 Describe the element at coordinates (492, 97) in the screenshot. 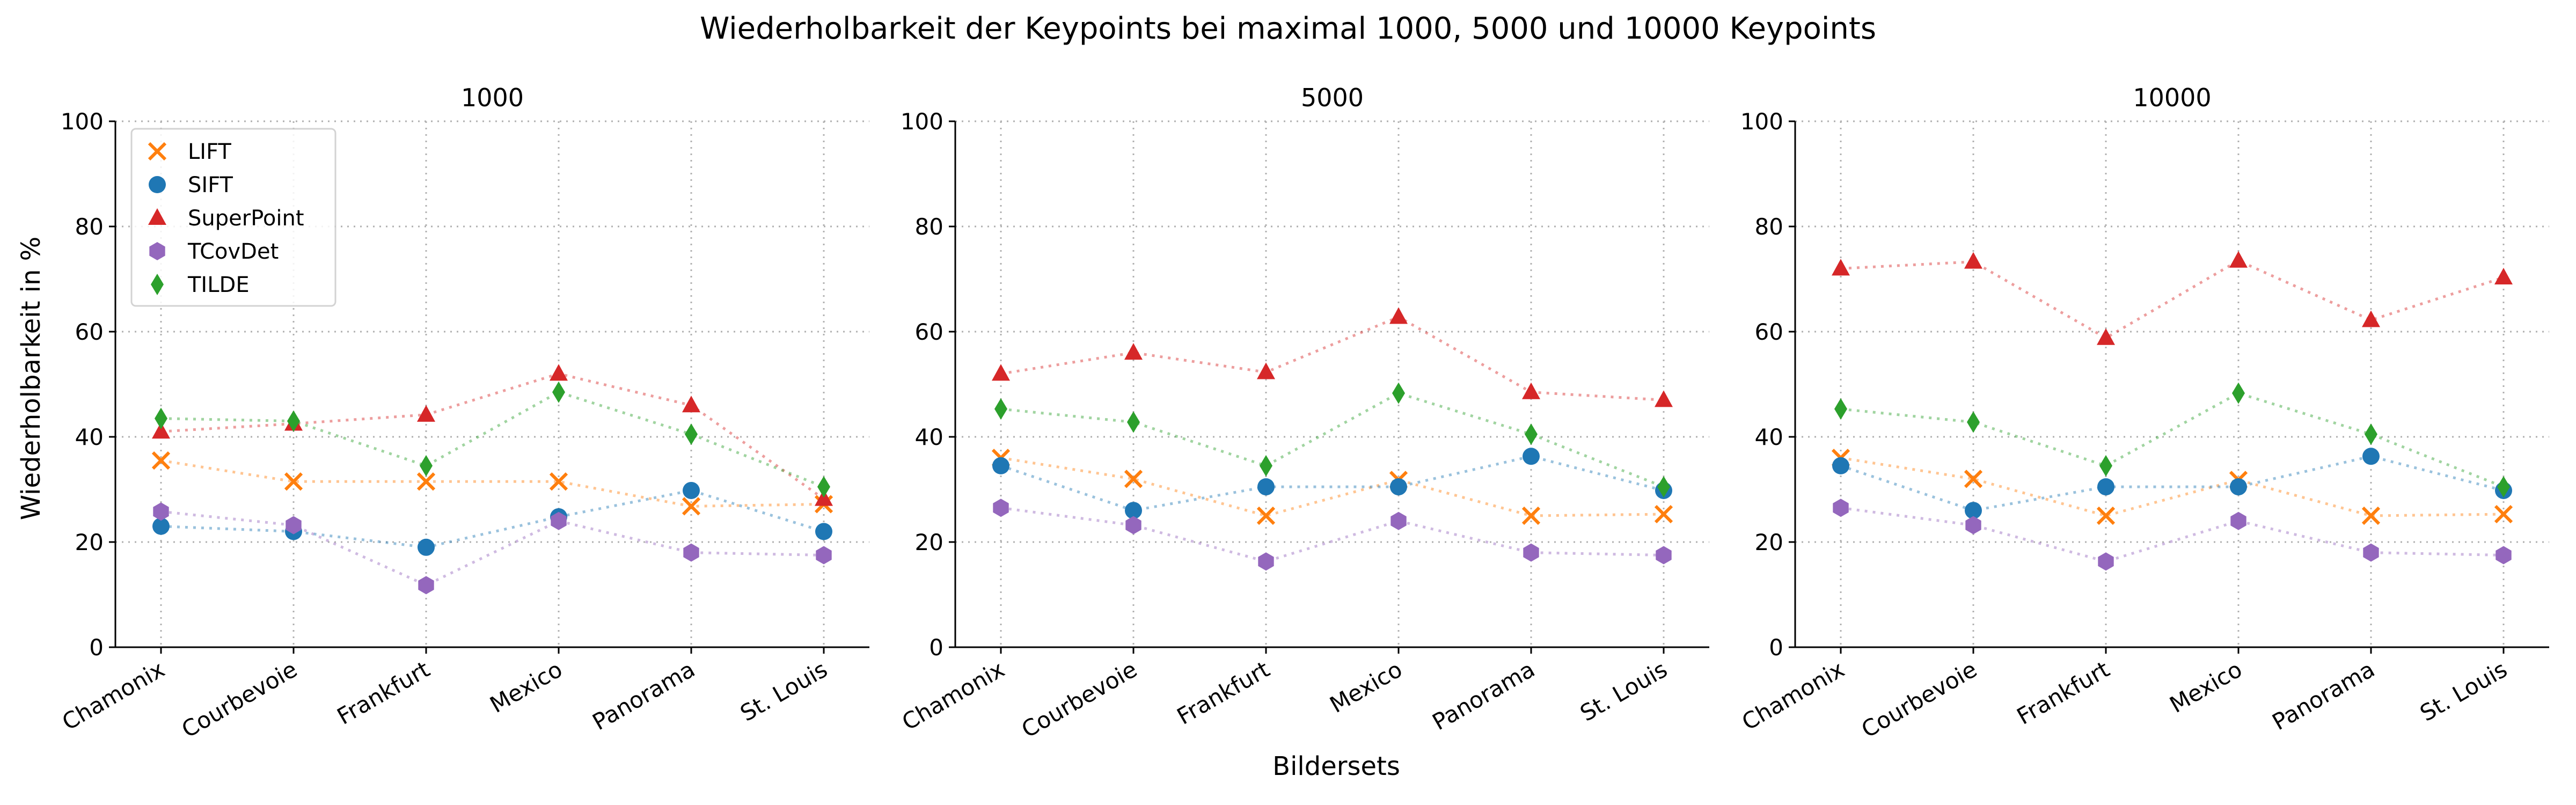

I see `subplot-title: 1000` at that location.